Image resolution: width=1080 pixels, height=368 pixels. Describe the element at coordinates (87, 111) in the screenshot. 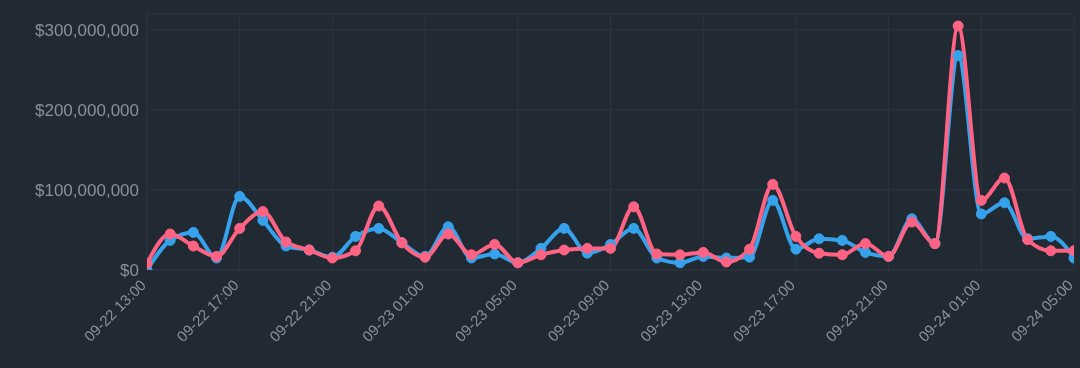

I see `y-tick-label: $200,000,000` at that location.